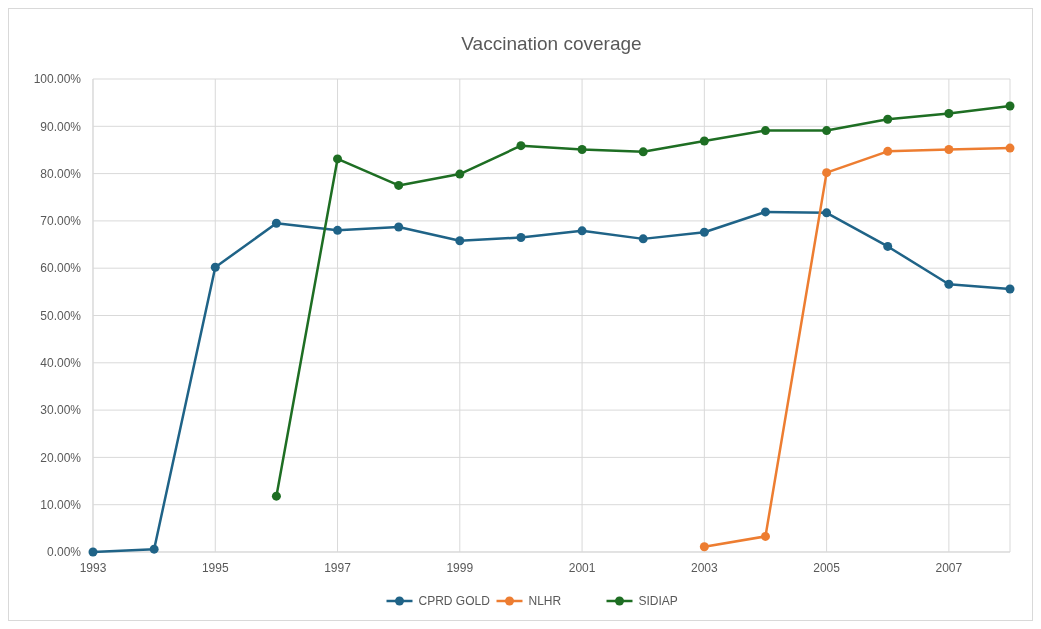 The image size is (1041, 629). What do you see at coordinates (61, 126) in the screenshot?
I see `y-tick-label: 90.00%` at bounding box center [61, 126].